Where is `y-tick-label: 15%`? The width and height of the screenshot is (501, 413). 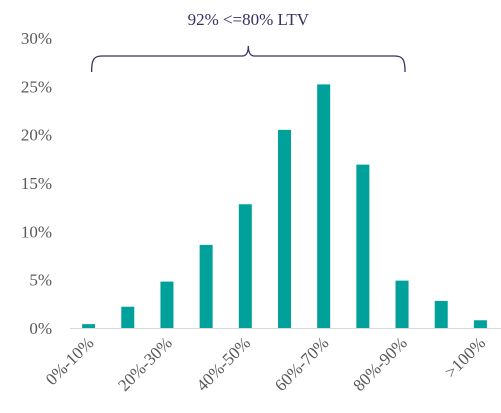 y-tick-label: 15% is located at coordinates (36, 183).